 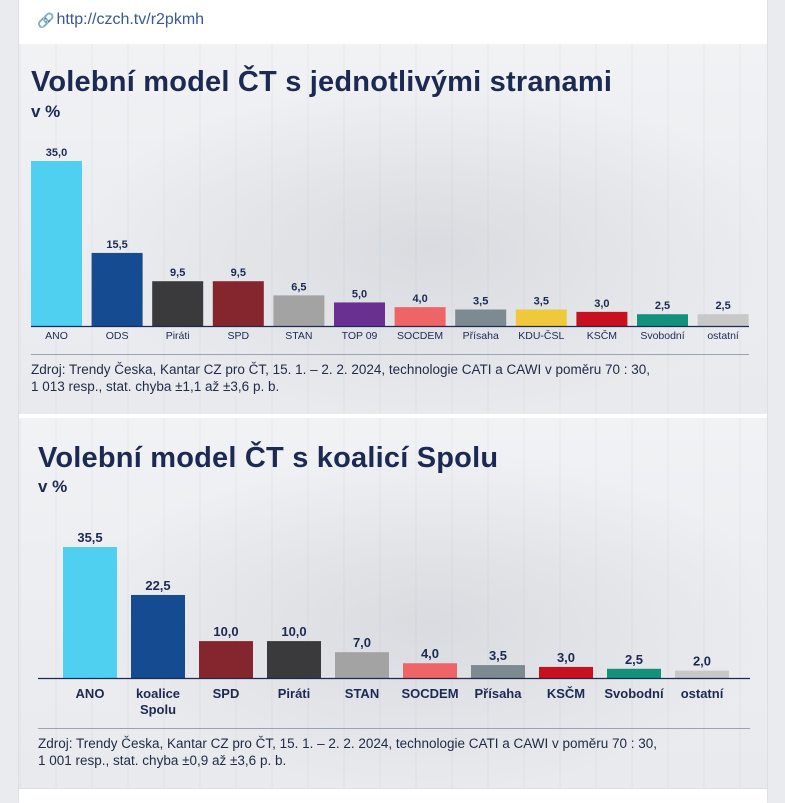 I want to click on bar-value-label: 35,0, so click(x=56, y=153).